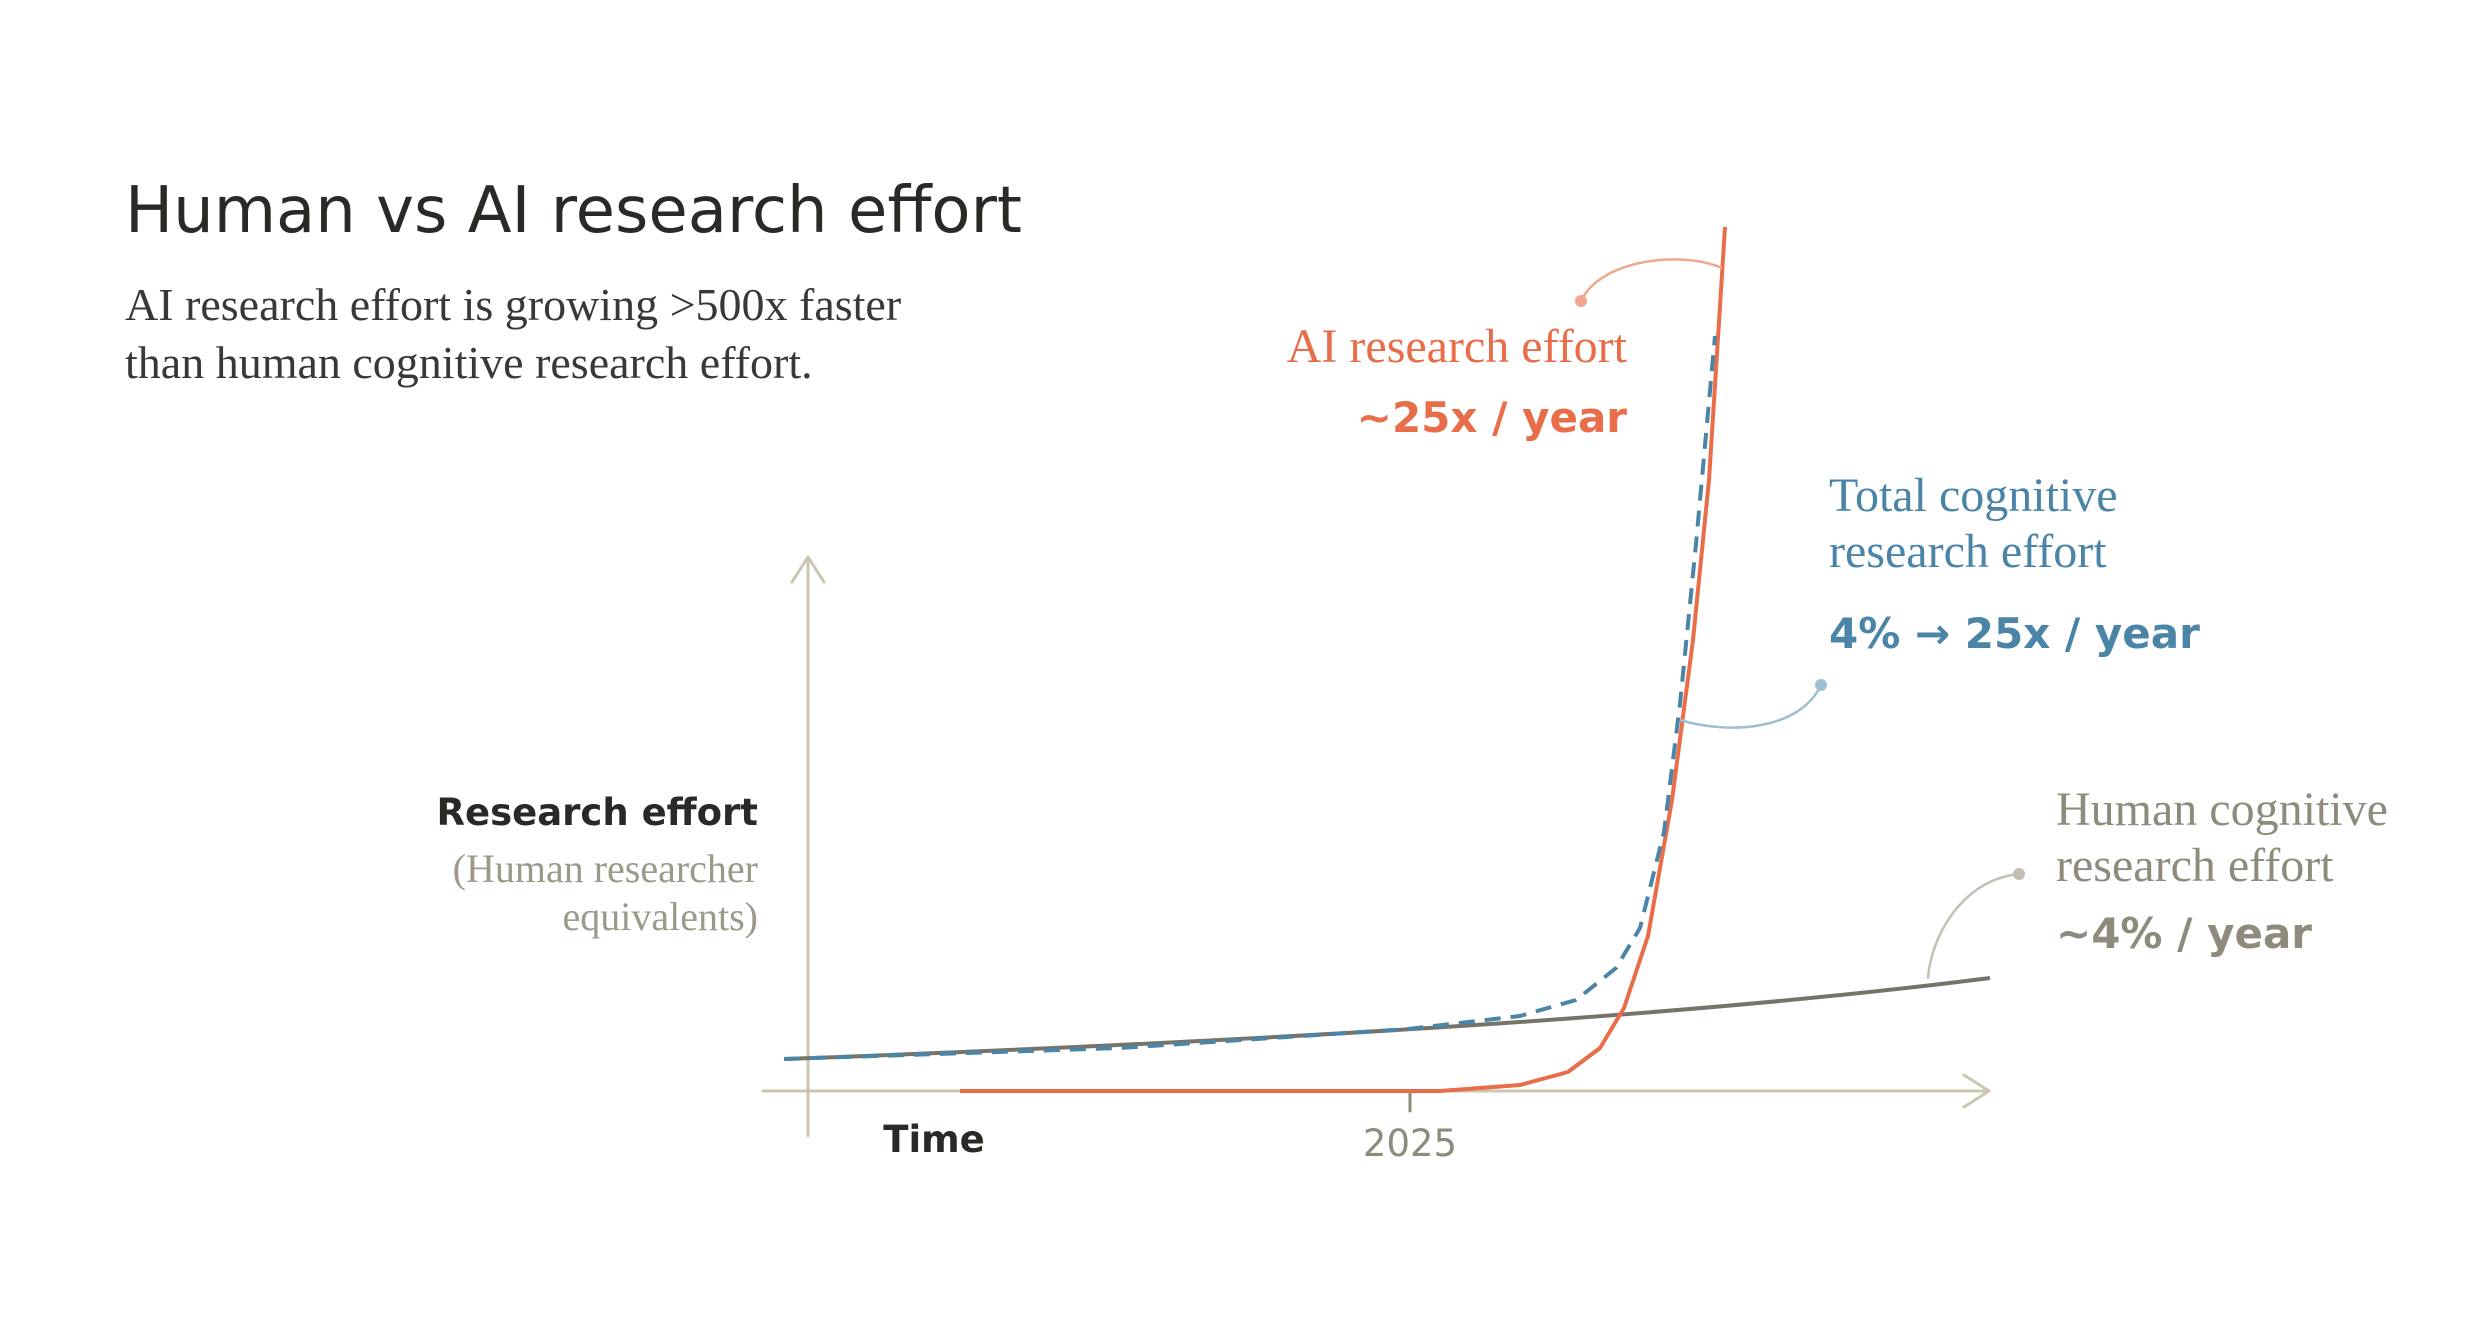 This screenshot has height=1334, width=2481. What do you see at coordinates (573, 211) in the screenshot?
I see `chart-title: Human vs AI research effort` at bounding box center [573, 211].